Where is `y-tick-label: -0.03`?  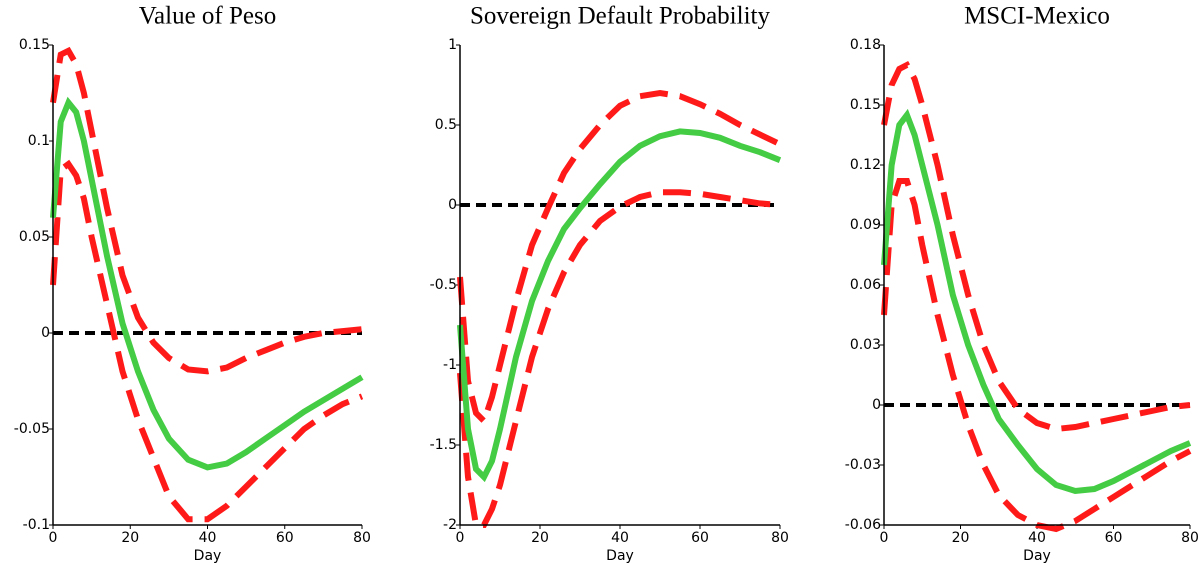 y-tick-label: -0.03 is located at coordinates (863, 465).